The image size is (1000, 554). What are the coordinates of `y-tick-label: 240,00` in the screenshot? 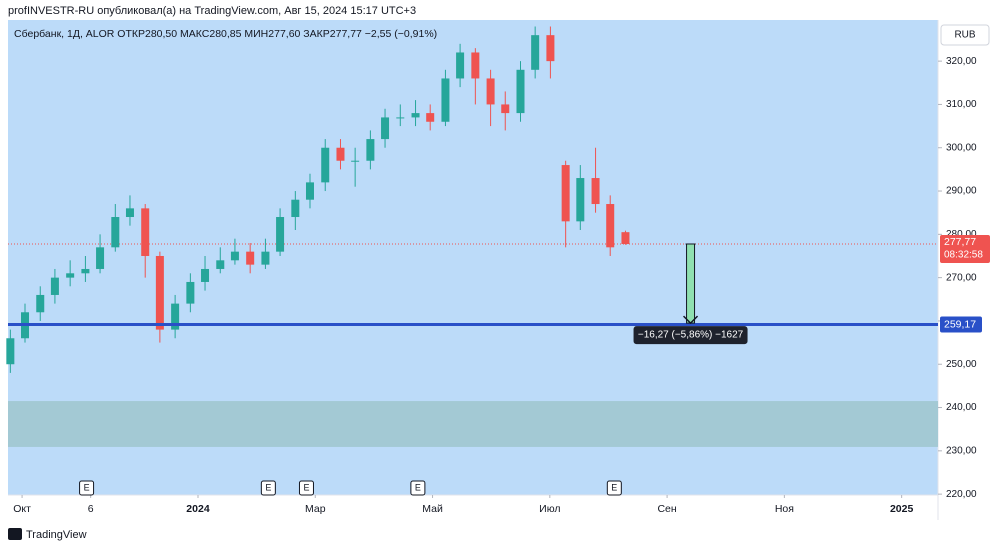 It's located at (961, 407).